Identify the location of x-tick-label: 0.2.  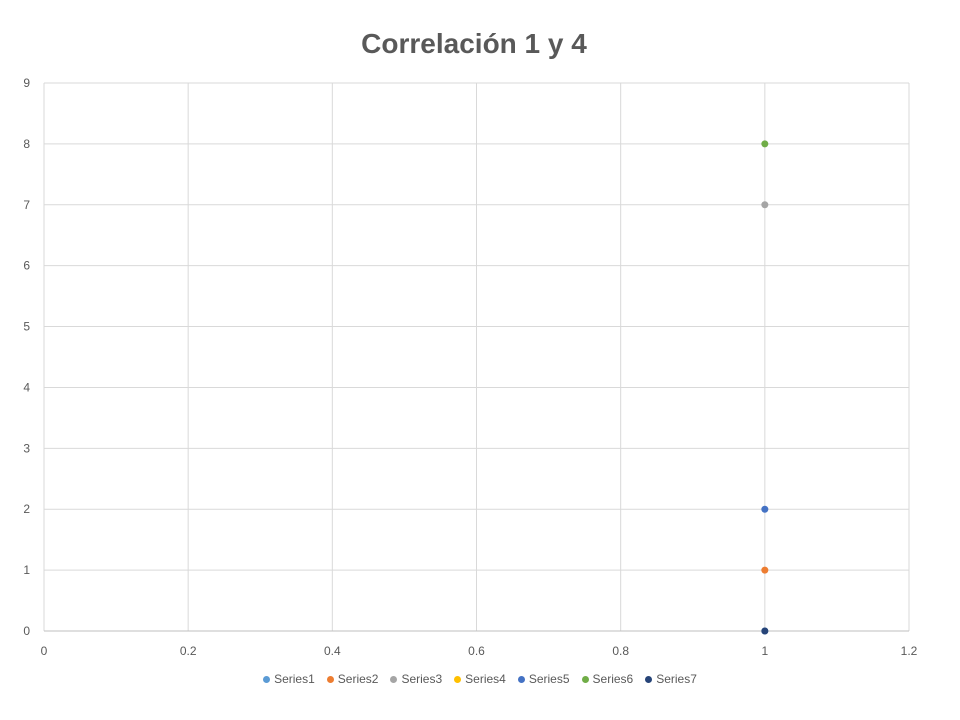
(188, 651).